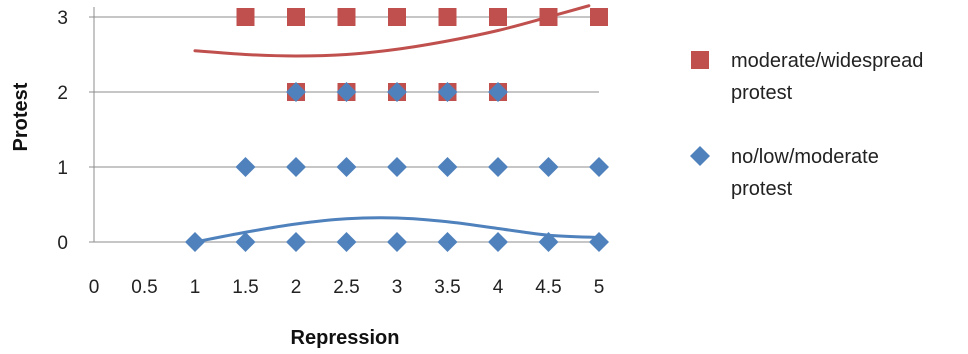 This screenshot has height=354, width=968. I want to click on x-tick-label: 4.5, so click(548, 287).